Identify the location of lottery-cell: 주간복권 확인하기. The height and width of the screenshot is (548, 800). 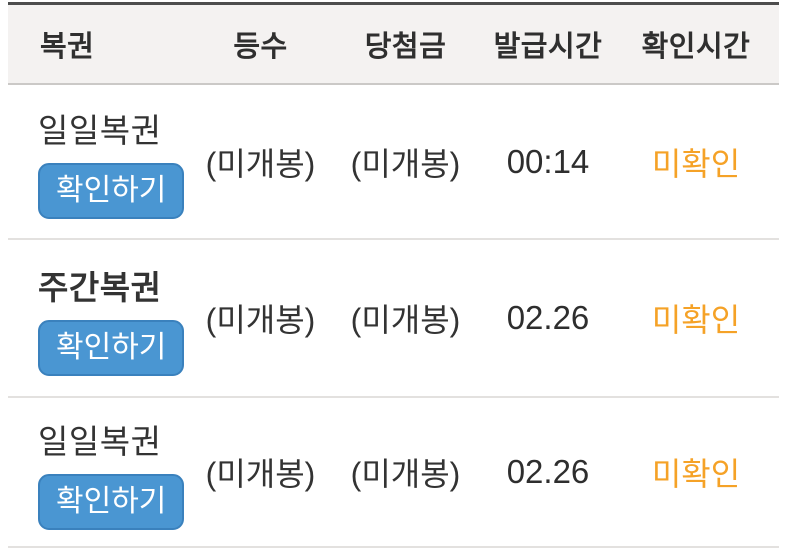
(100, 318).